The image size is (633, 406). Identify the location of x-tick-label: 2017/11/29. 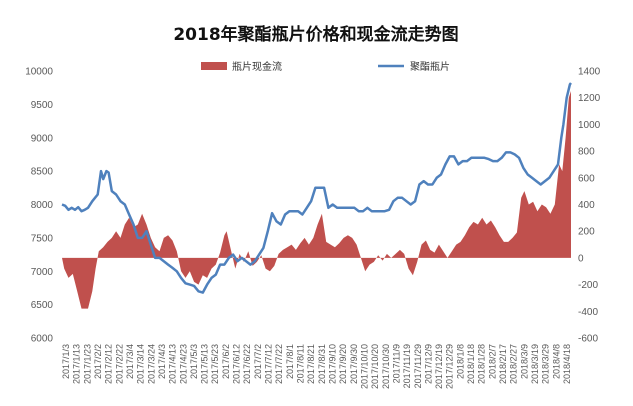
(418, 366).